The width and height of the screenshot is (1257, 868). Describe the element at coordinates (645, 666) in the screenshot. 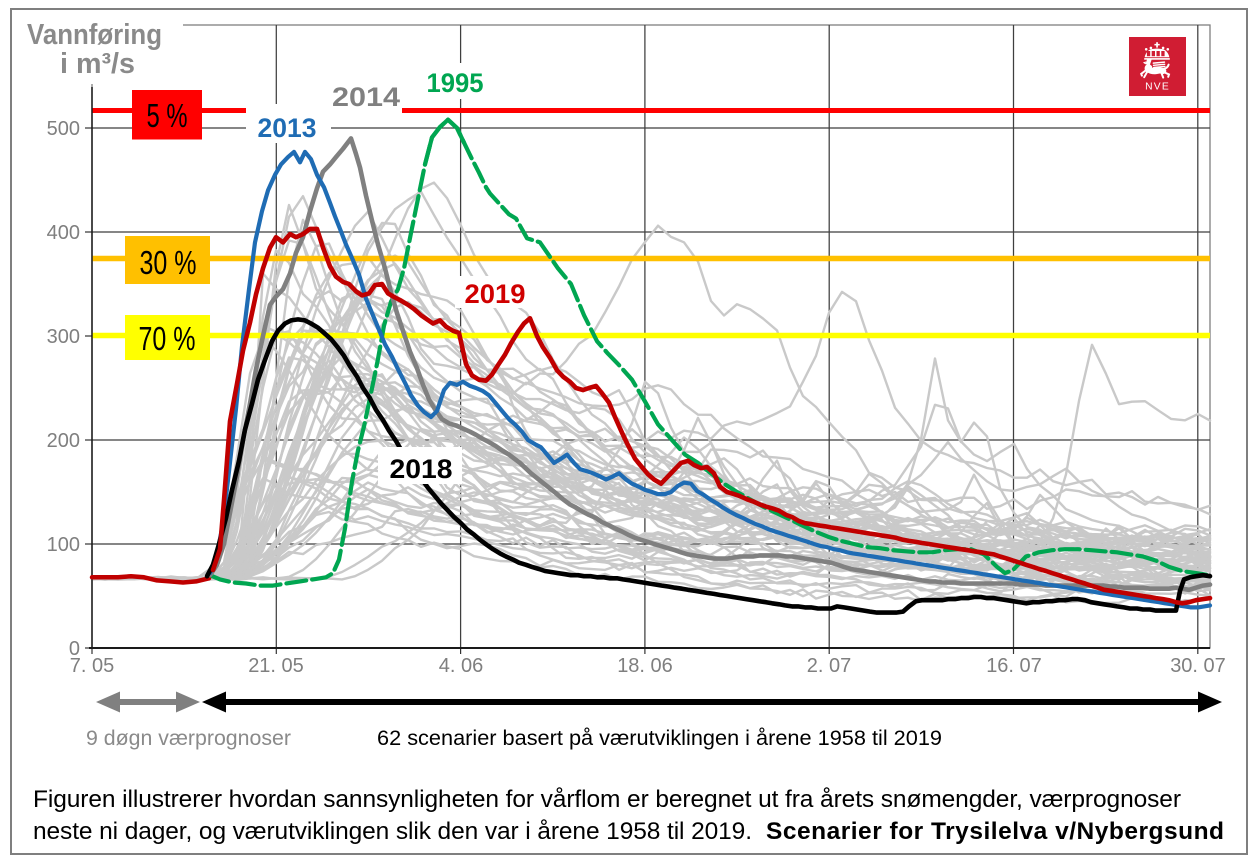

I see `svg-text: 18. 06` at that location.